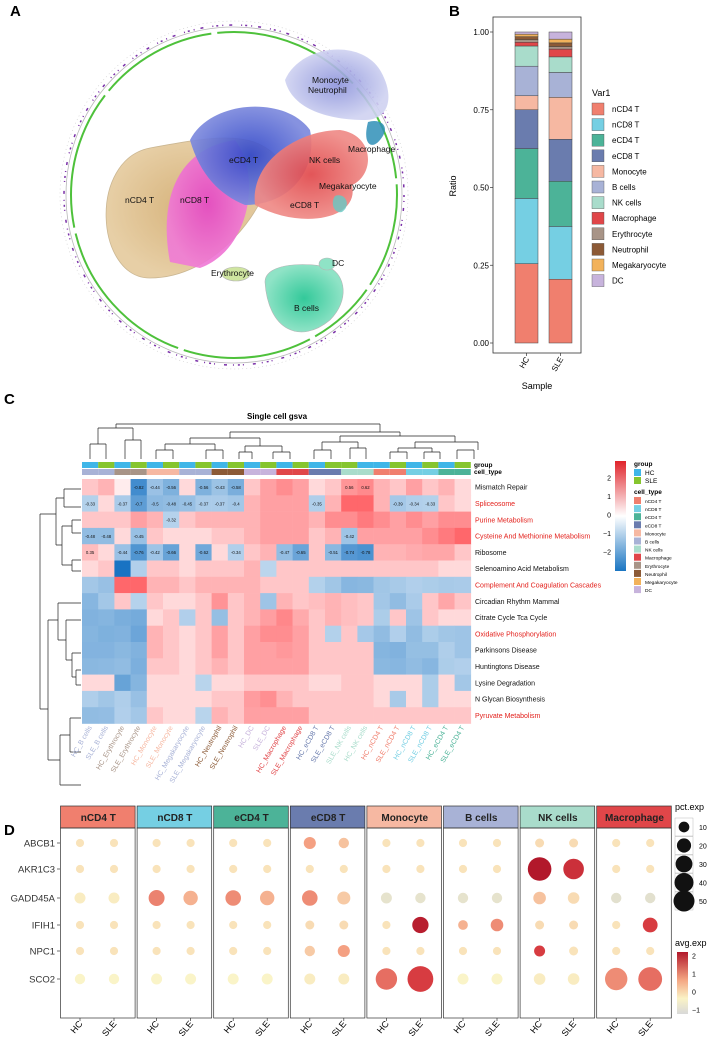  Describe the element at coordinates (569, 1028) in the screenshot. I see `d-xtick-label: SLE` at that location.